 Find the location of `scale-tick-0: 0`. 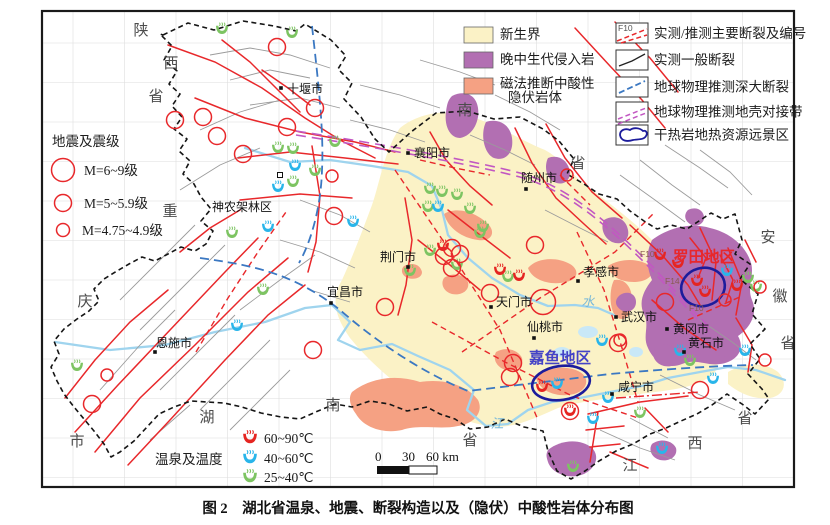

scale-tick-0: 0 is located at coordinates (378, 456).